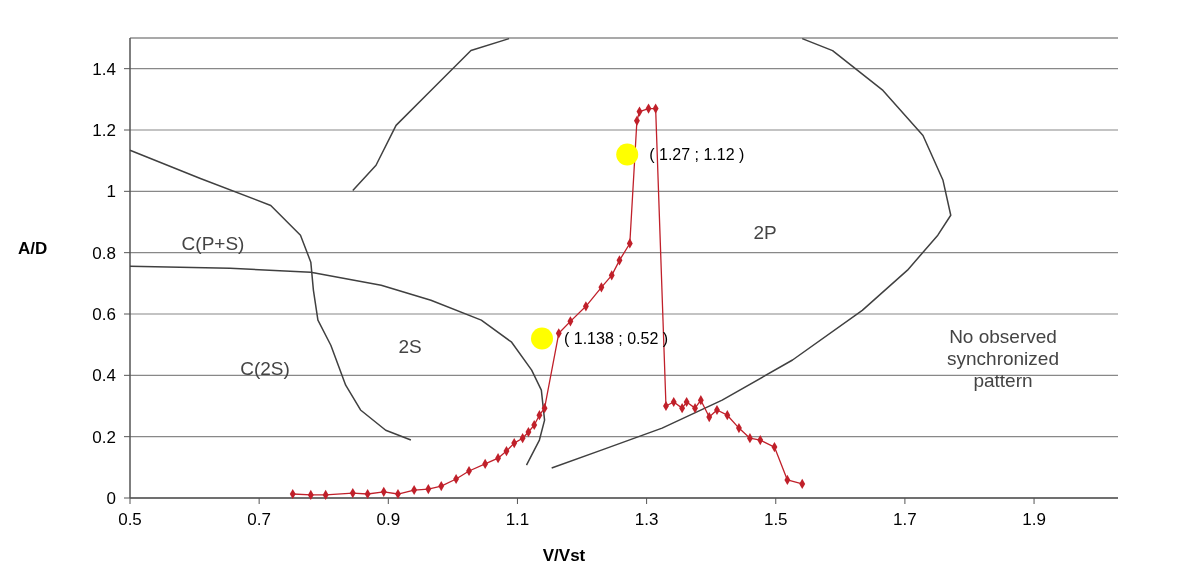 The image size is (1181, 567). Describe the element at coordinates (646, 519) in the screenshot. I see `x-tick-label: 1.3` at that location.